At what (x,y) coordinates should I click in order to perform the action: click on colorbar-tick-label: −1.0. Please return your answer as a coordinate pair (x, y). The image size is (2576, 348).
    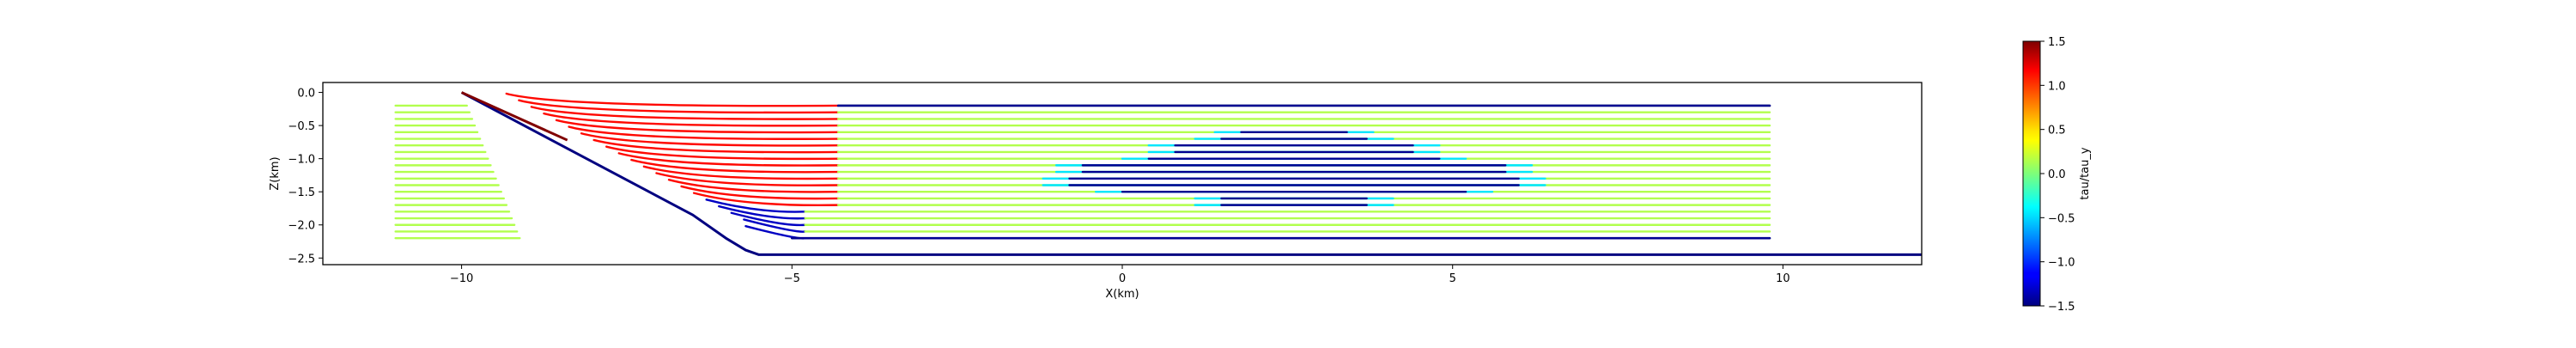
    Looking at the image, I should click on (2061, 263).